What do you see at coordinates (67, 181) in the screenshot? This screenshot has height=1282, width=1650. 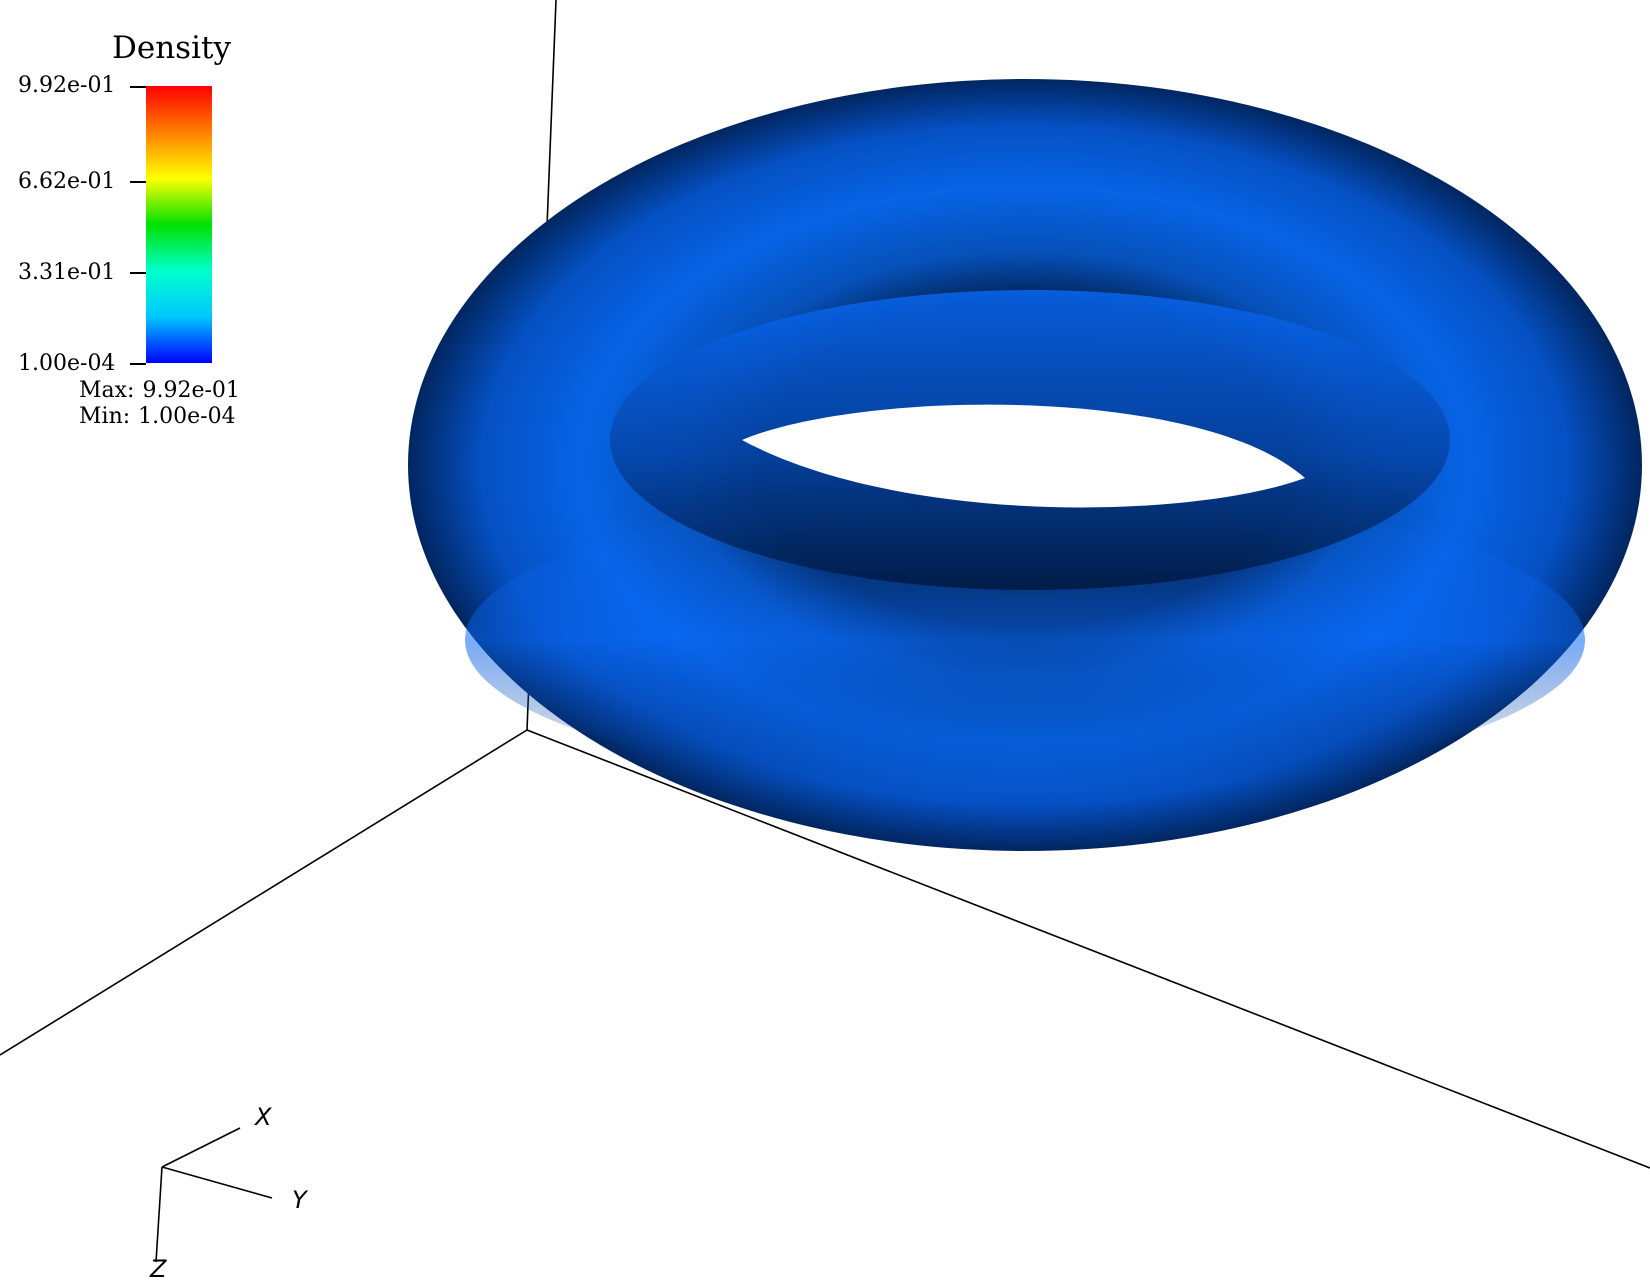 I see `legend-tick-2: 6.62e-01` at bounding box center [67, 181].